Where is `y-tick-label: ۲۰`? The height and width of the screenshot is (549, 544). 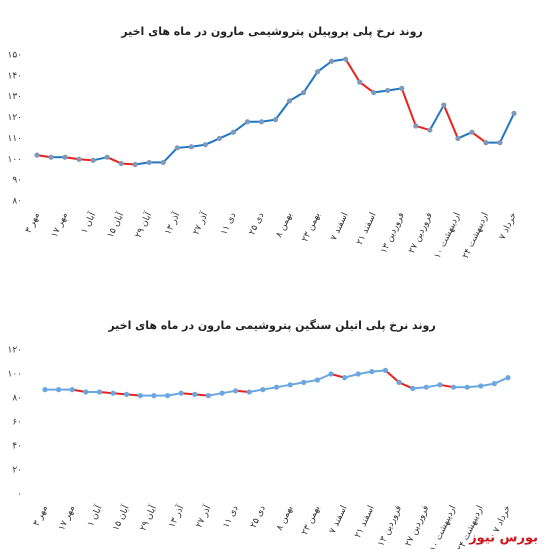
y-tick-label: ۲۰ is located at coordinates (17, 471).